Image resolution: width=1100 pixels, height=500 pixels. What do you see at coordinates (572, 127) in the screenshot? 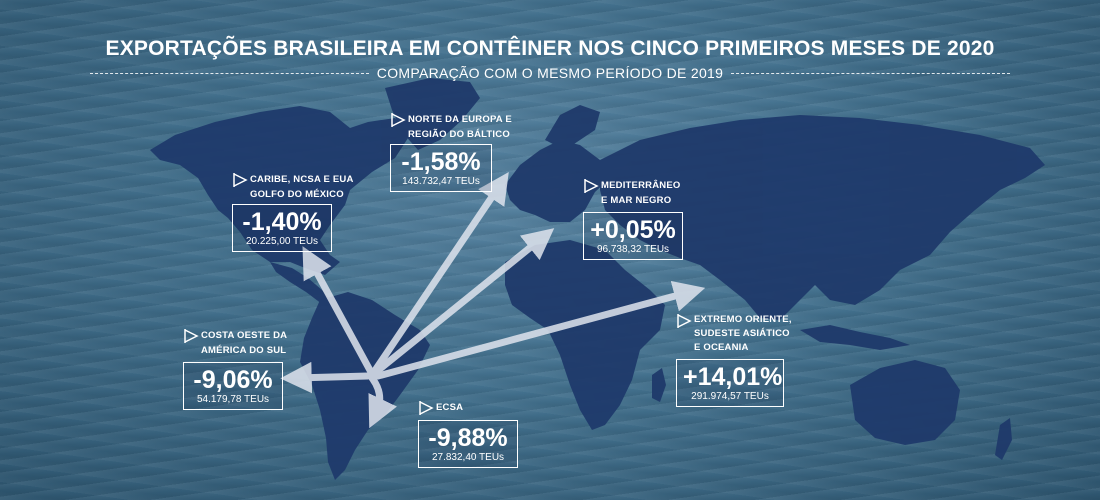
I see `scandinavia-landmass` at bounding box center [572, 127].